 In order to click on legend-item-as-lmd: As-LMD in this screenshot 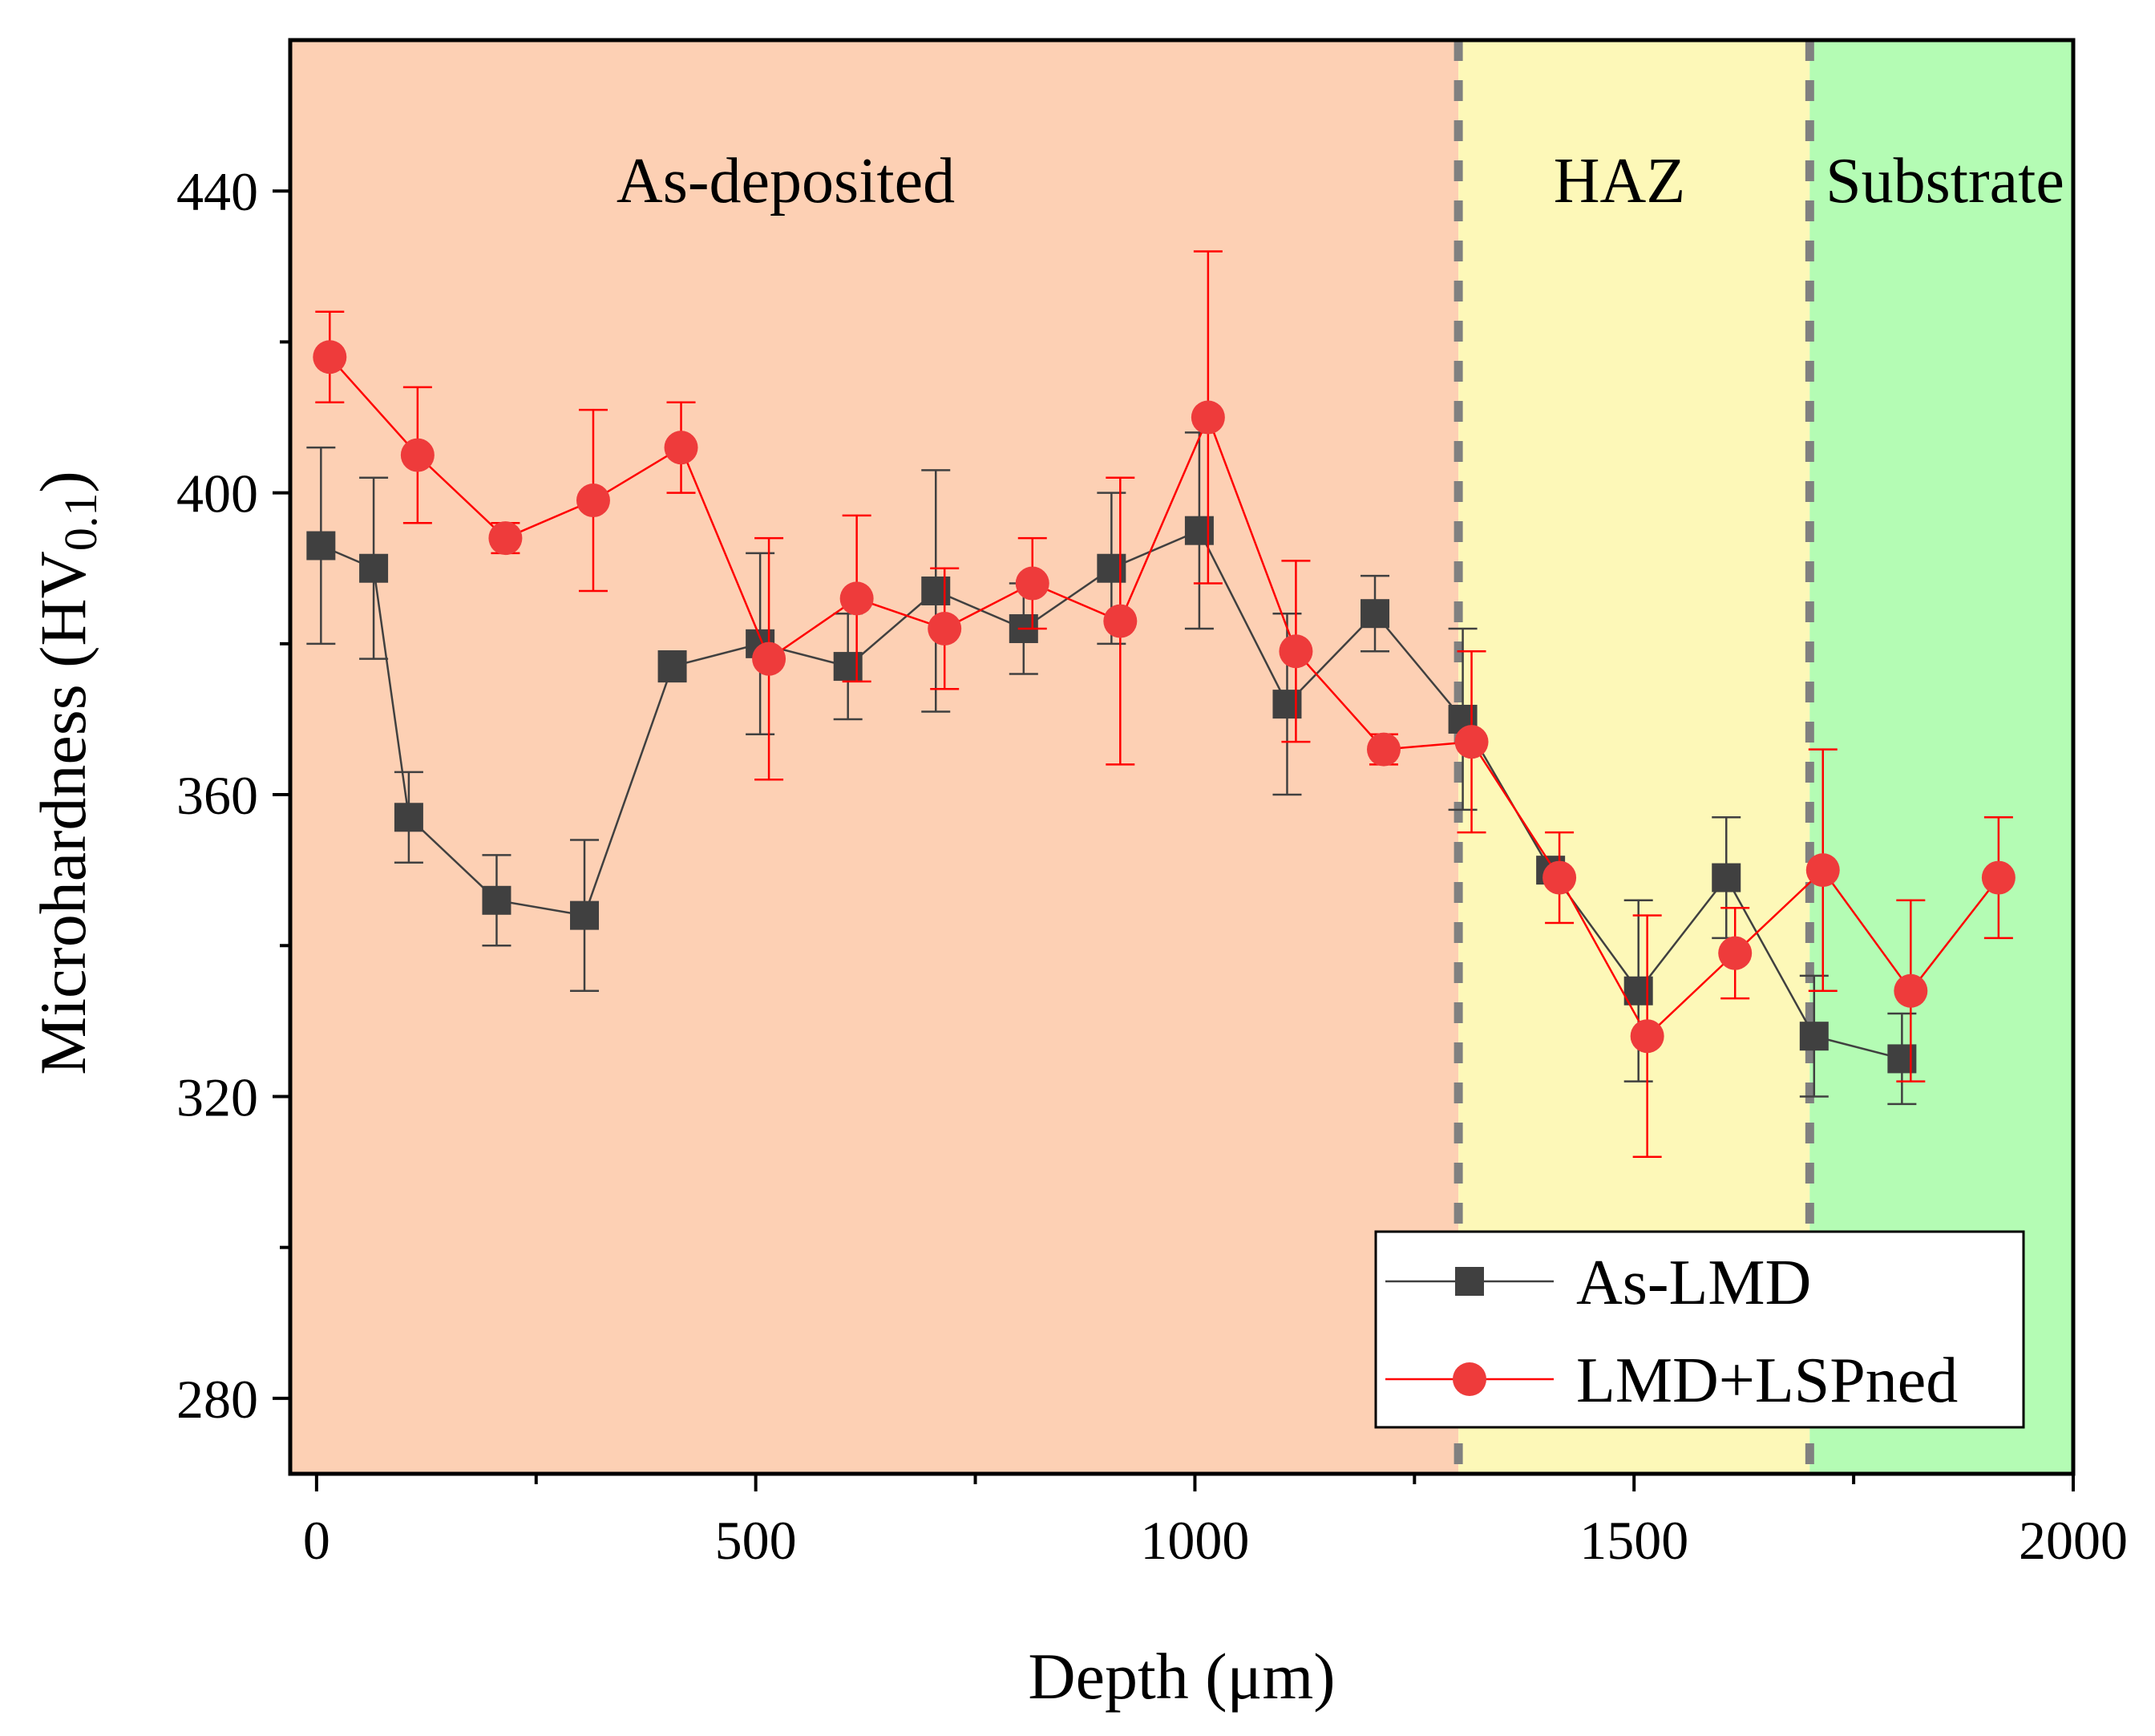, I will do `click(1598, 1283)`.